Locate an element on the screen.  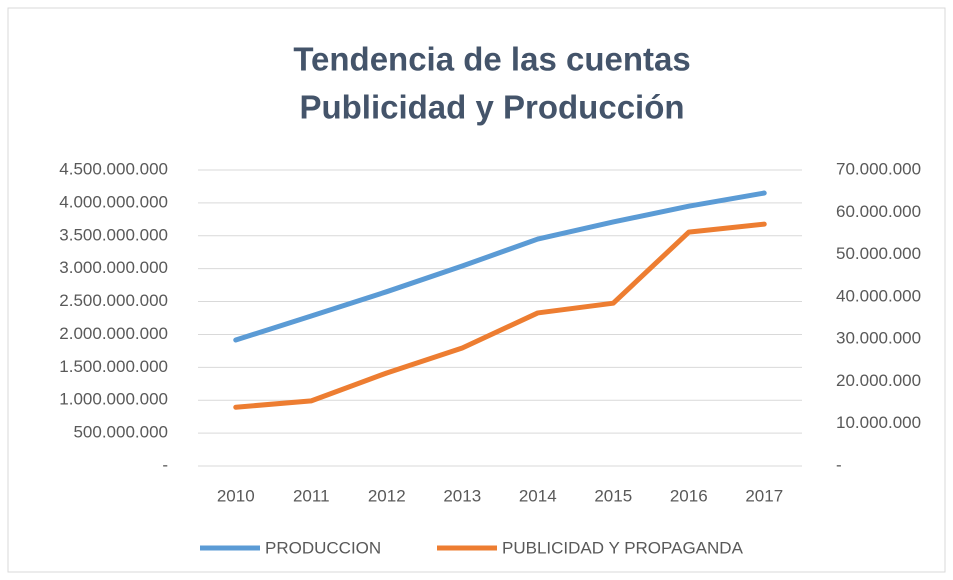
y-tick-label: 4.000.000.000 is located at coordinates (113, 201).